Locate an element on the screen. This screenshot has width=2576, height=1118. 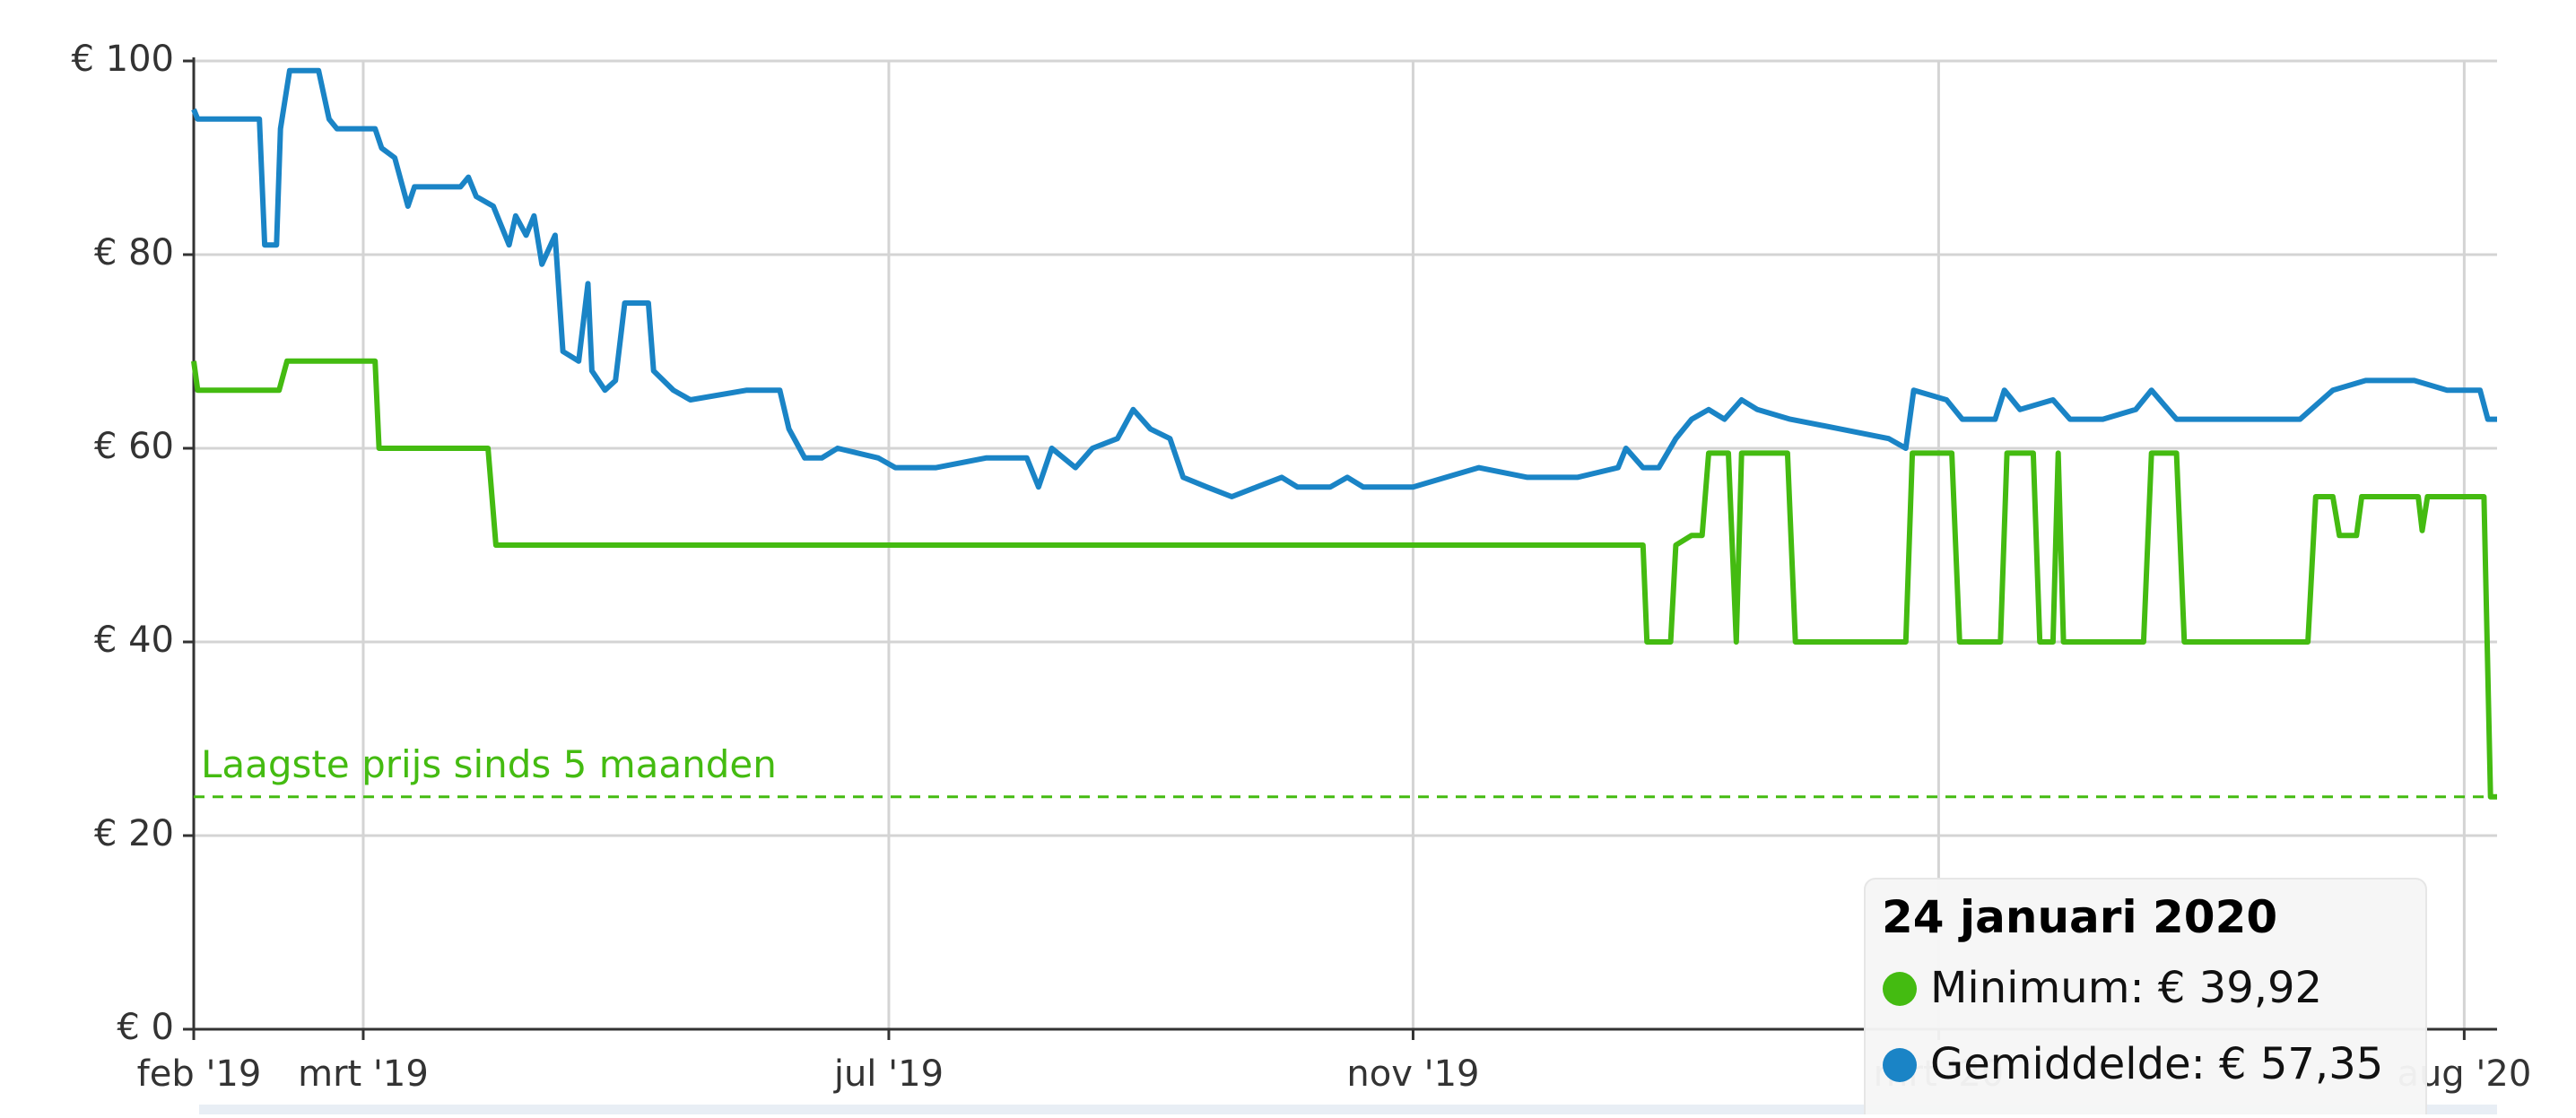
x-tick-label: jul '19 is located at coordinates (888, 1074).